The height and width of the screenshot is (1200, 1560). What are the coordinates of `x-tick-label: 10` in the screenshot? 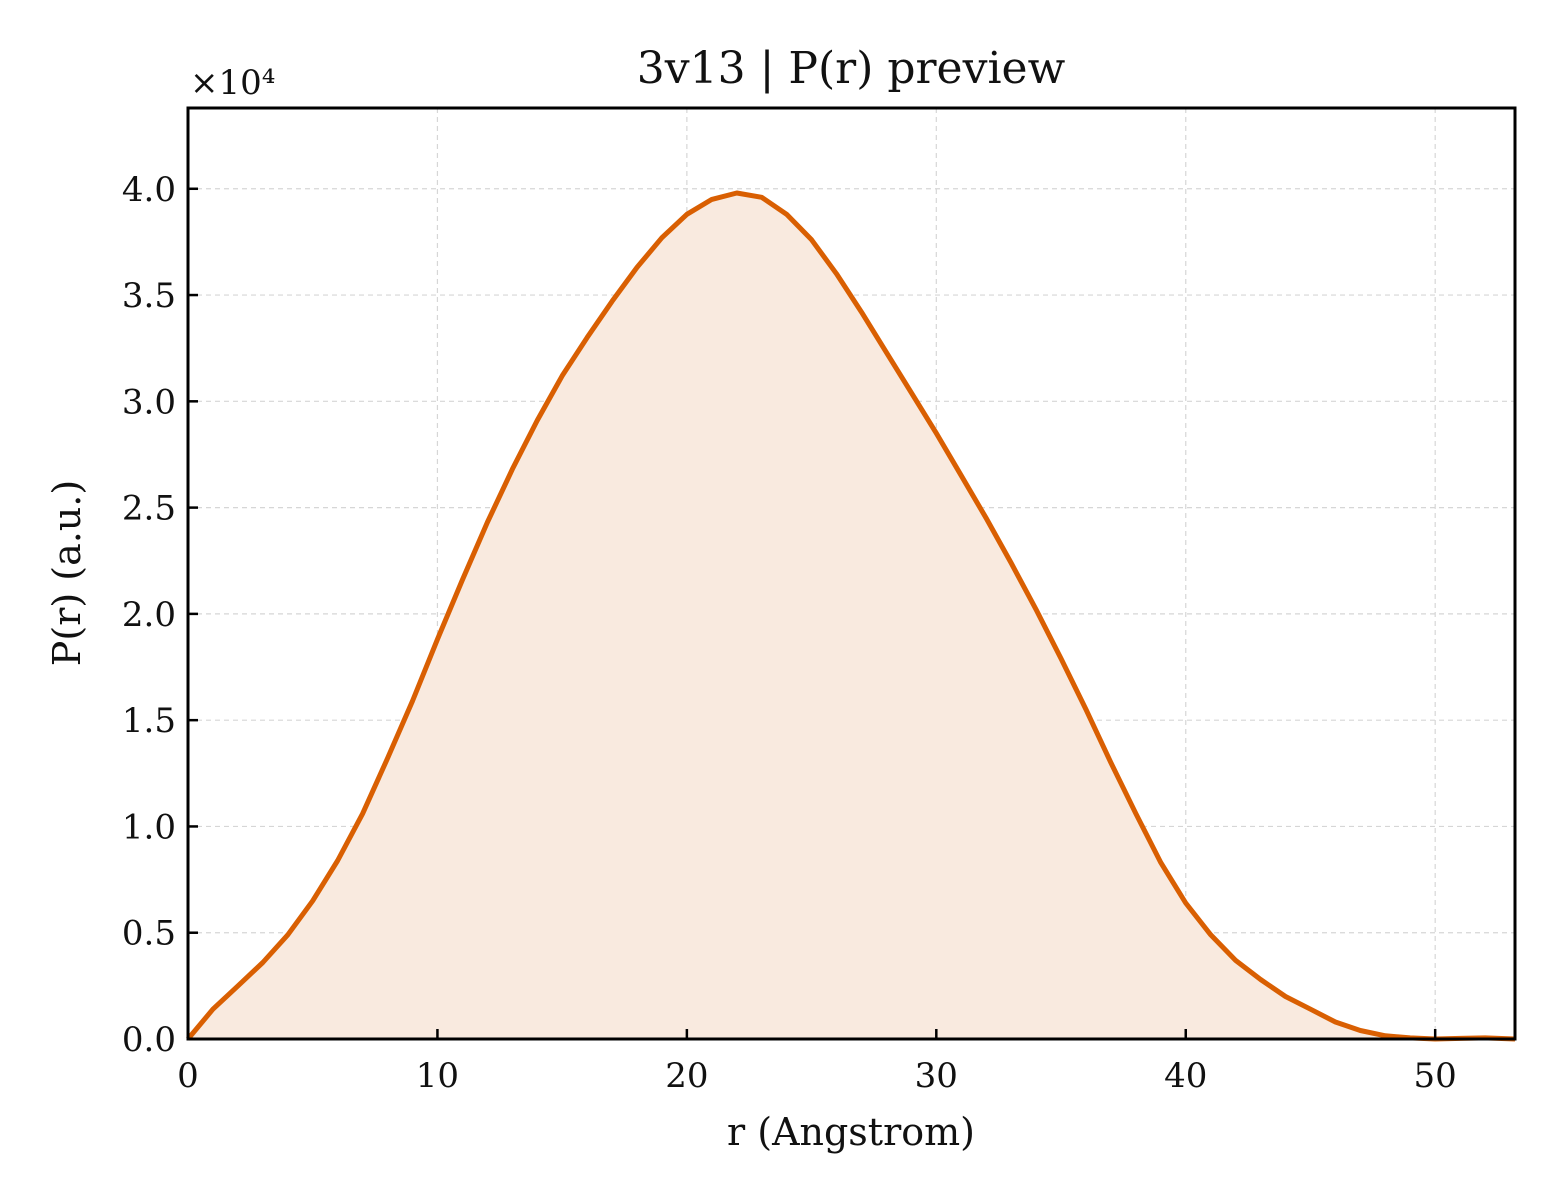 It's located at (437, 1076).